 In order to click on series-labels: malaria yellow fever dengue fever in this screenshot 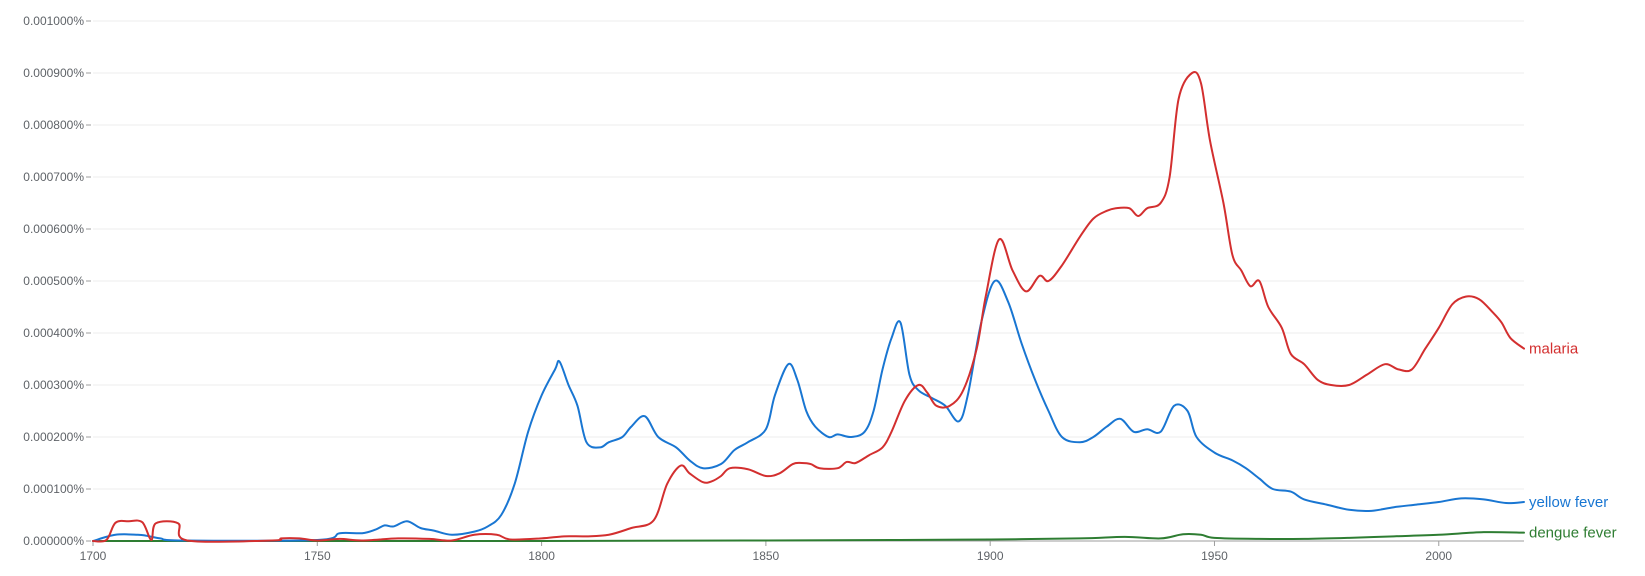, I will do `click(1573, 441)`.